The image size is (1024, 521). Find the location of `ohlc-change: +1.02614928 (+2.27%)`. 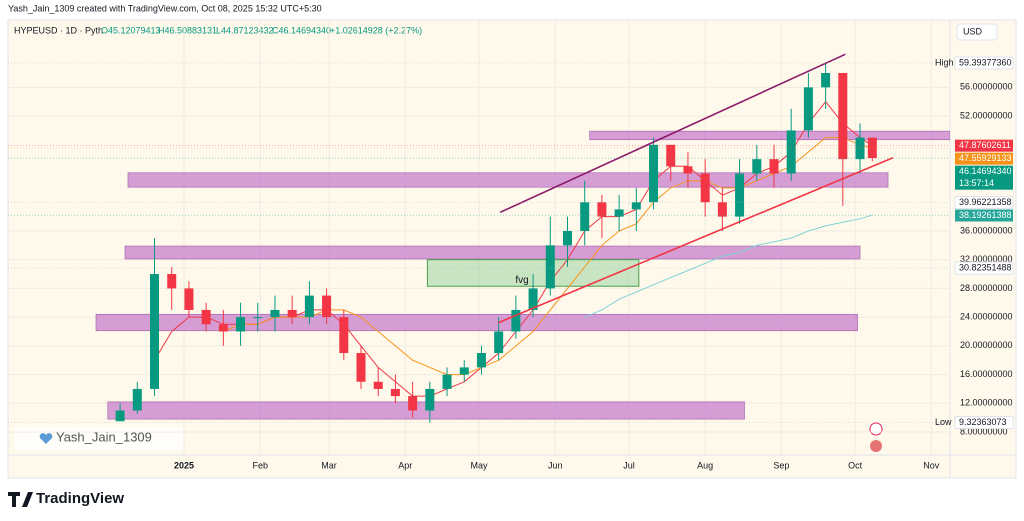

ohlc-change: +1.02614928 (+2.27%) is located at coordinates (376, 30).